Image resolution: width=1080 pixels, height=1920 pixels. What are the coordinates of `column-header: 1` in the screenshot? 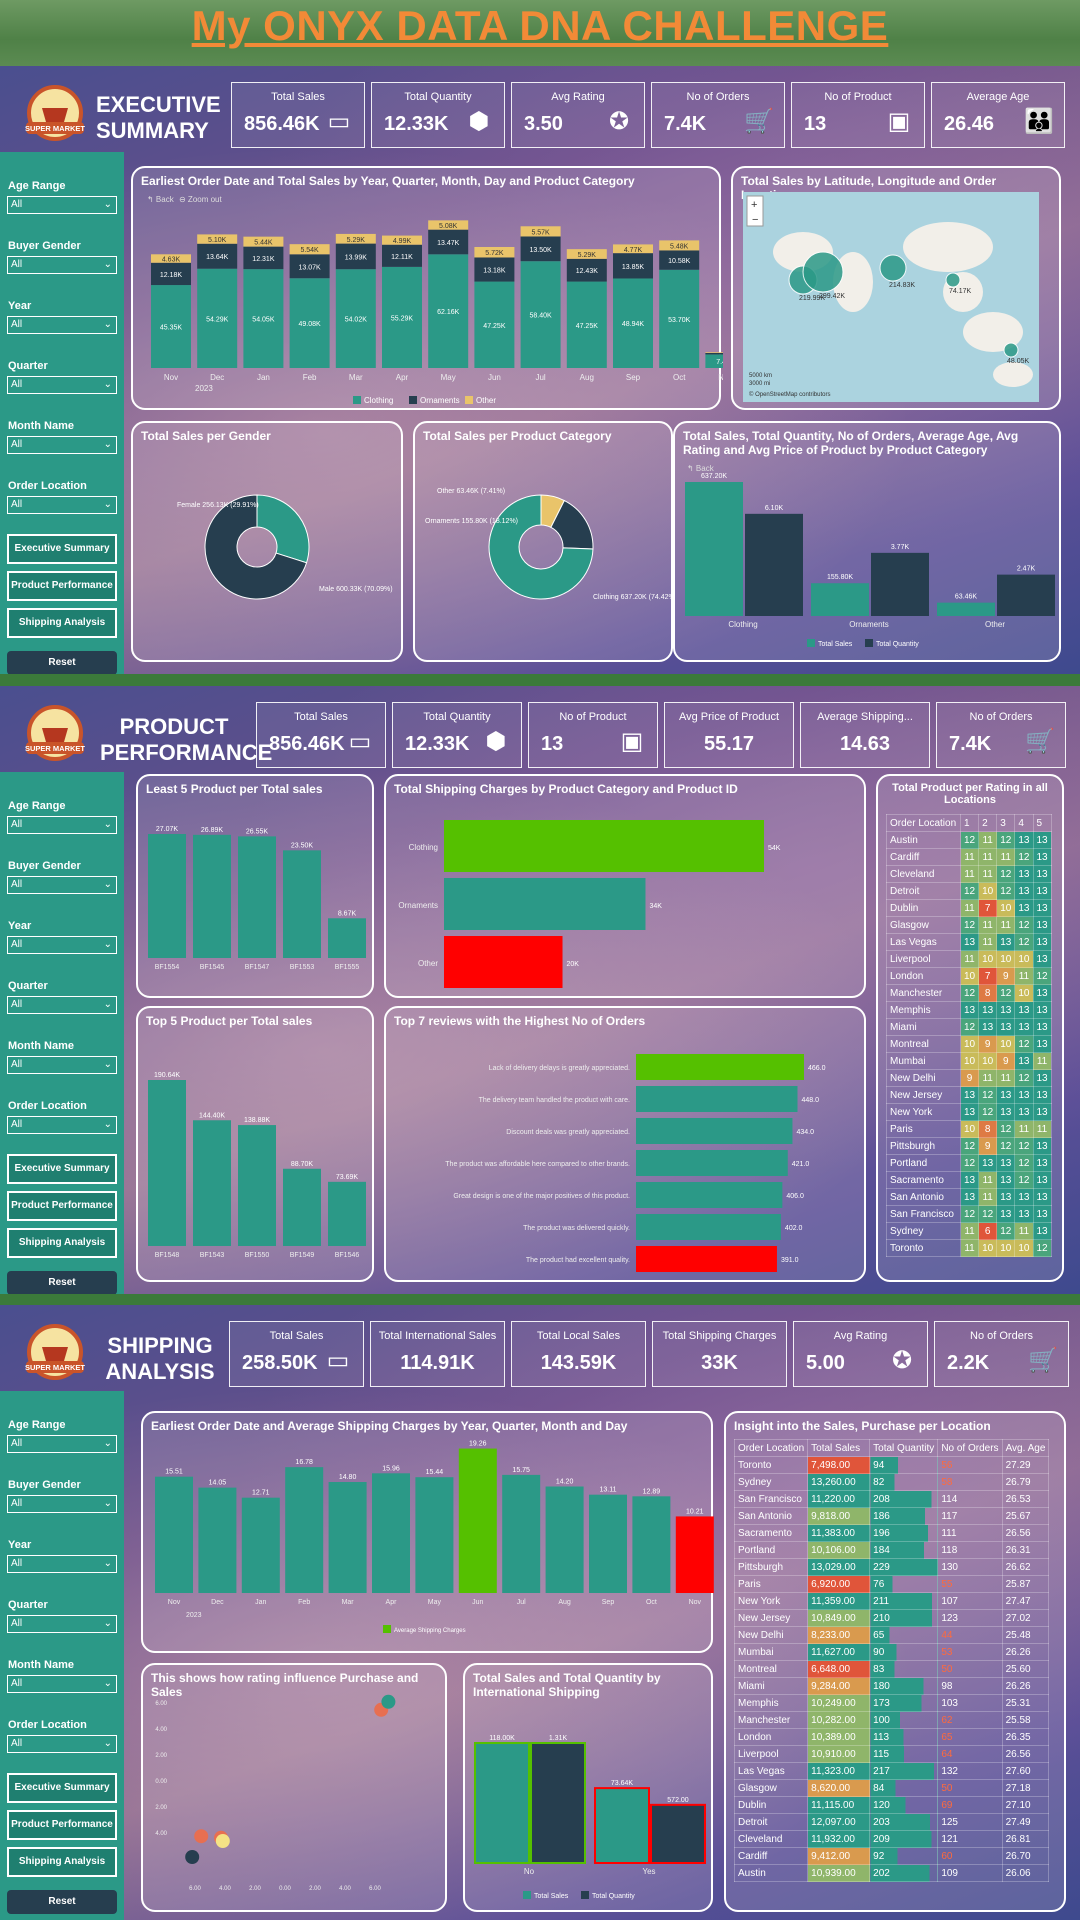 It's located at (969, 823).